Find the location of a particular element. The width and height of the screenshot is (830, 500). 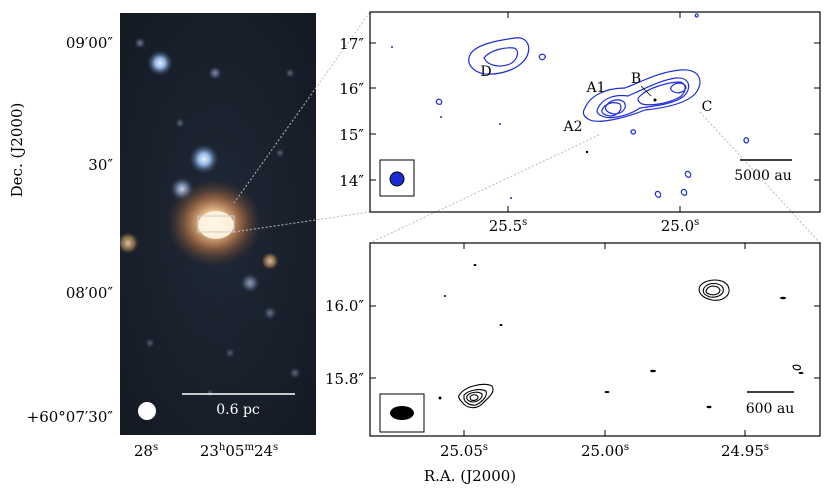

left-dec-tick: +60°07′30″ is located at coordinates (70, 417).